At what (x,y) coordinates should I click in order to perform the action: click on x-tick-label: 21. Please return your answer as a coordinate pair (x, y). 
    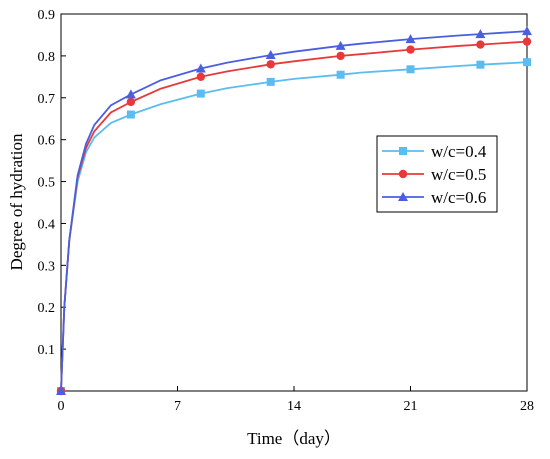
    Looking at the image, I should click on (411, 406).